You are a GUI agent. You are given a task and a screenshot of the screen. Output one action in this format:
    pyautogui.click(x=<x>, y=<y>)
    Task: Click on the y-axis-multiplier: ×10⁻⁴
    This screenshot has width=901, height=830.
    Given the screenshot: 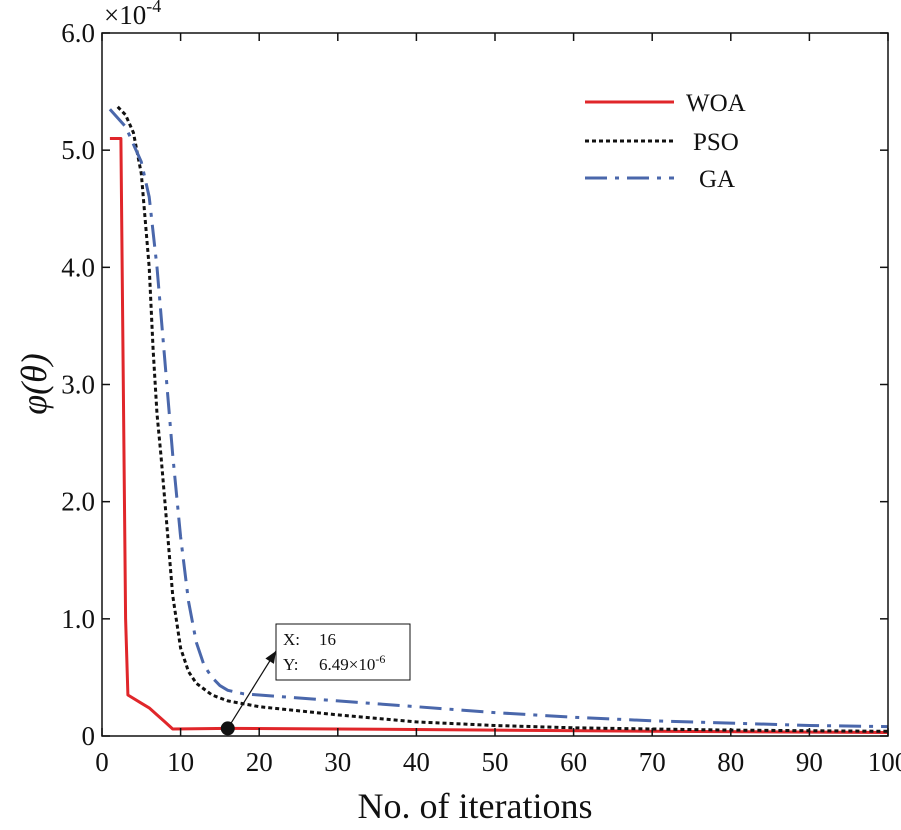 What is the action you would take?
    pyautogui.click(x=132, y=15)
    